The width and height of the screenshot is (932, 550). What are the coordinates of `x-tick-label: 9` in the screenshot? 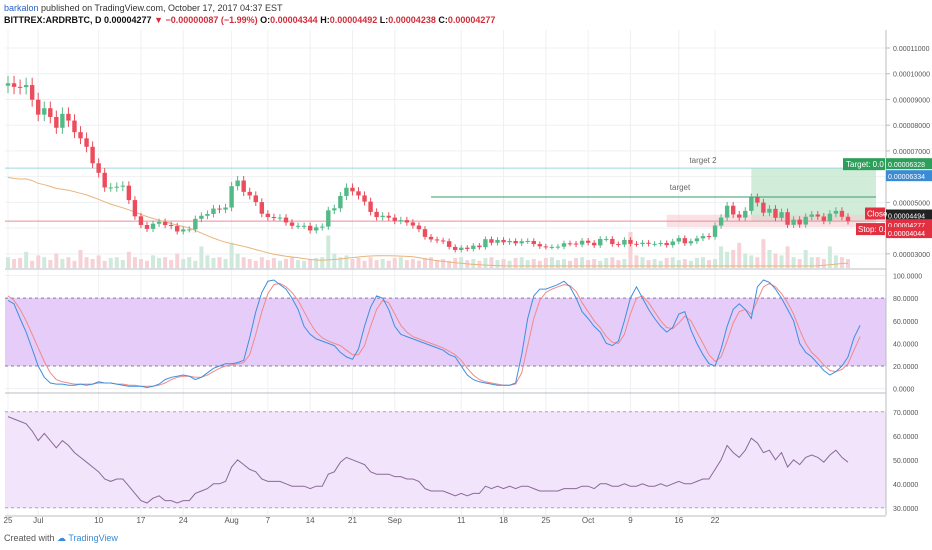 It's located at (630, 520).